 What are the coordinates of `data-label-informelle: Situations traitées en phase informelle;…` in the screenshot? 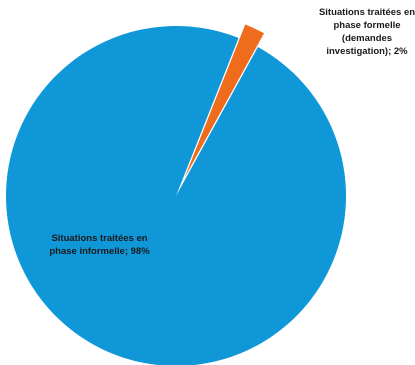 It's located at (99, 245).